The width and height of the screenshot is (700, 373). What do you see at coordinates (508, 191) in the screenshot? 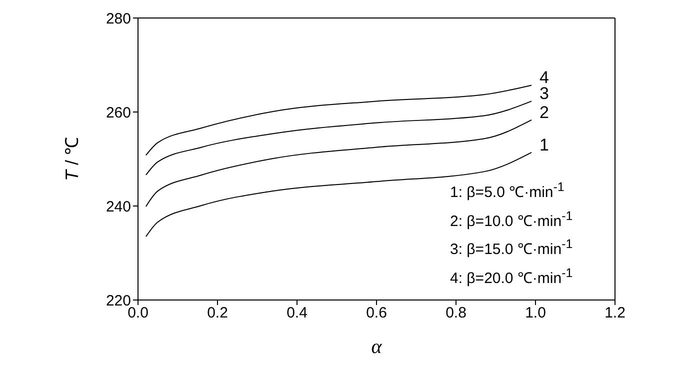
I see `annotation: 1: β=5.0 ℃·min$^{-1}$` at bounding box center [508, 191].